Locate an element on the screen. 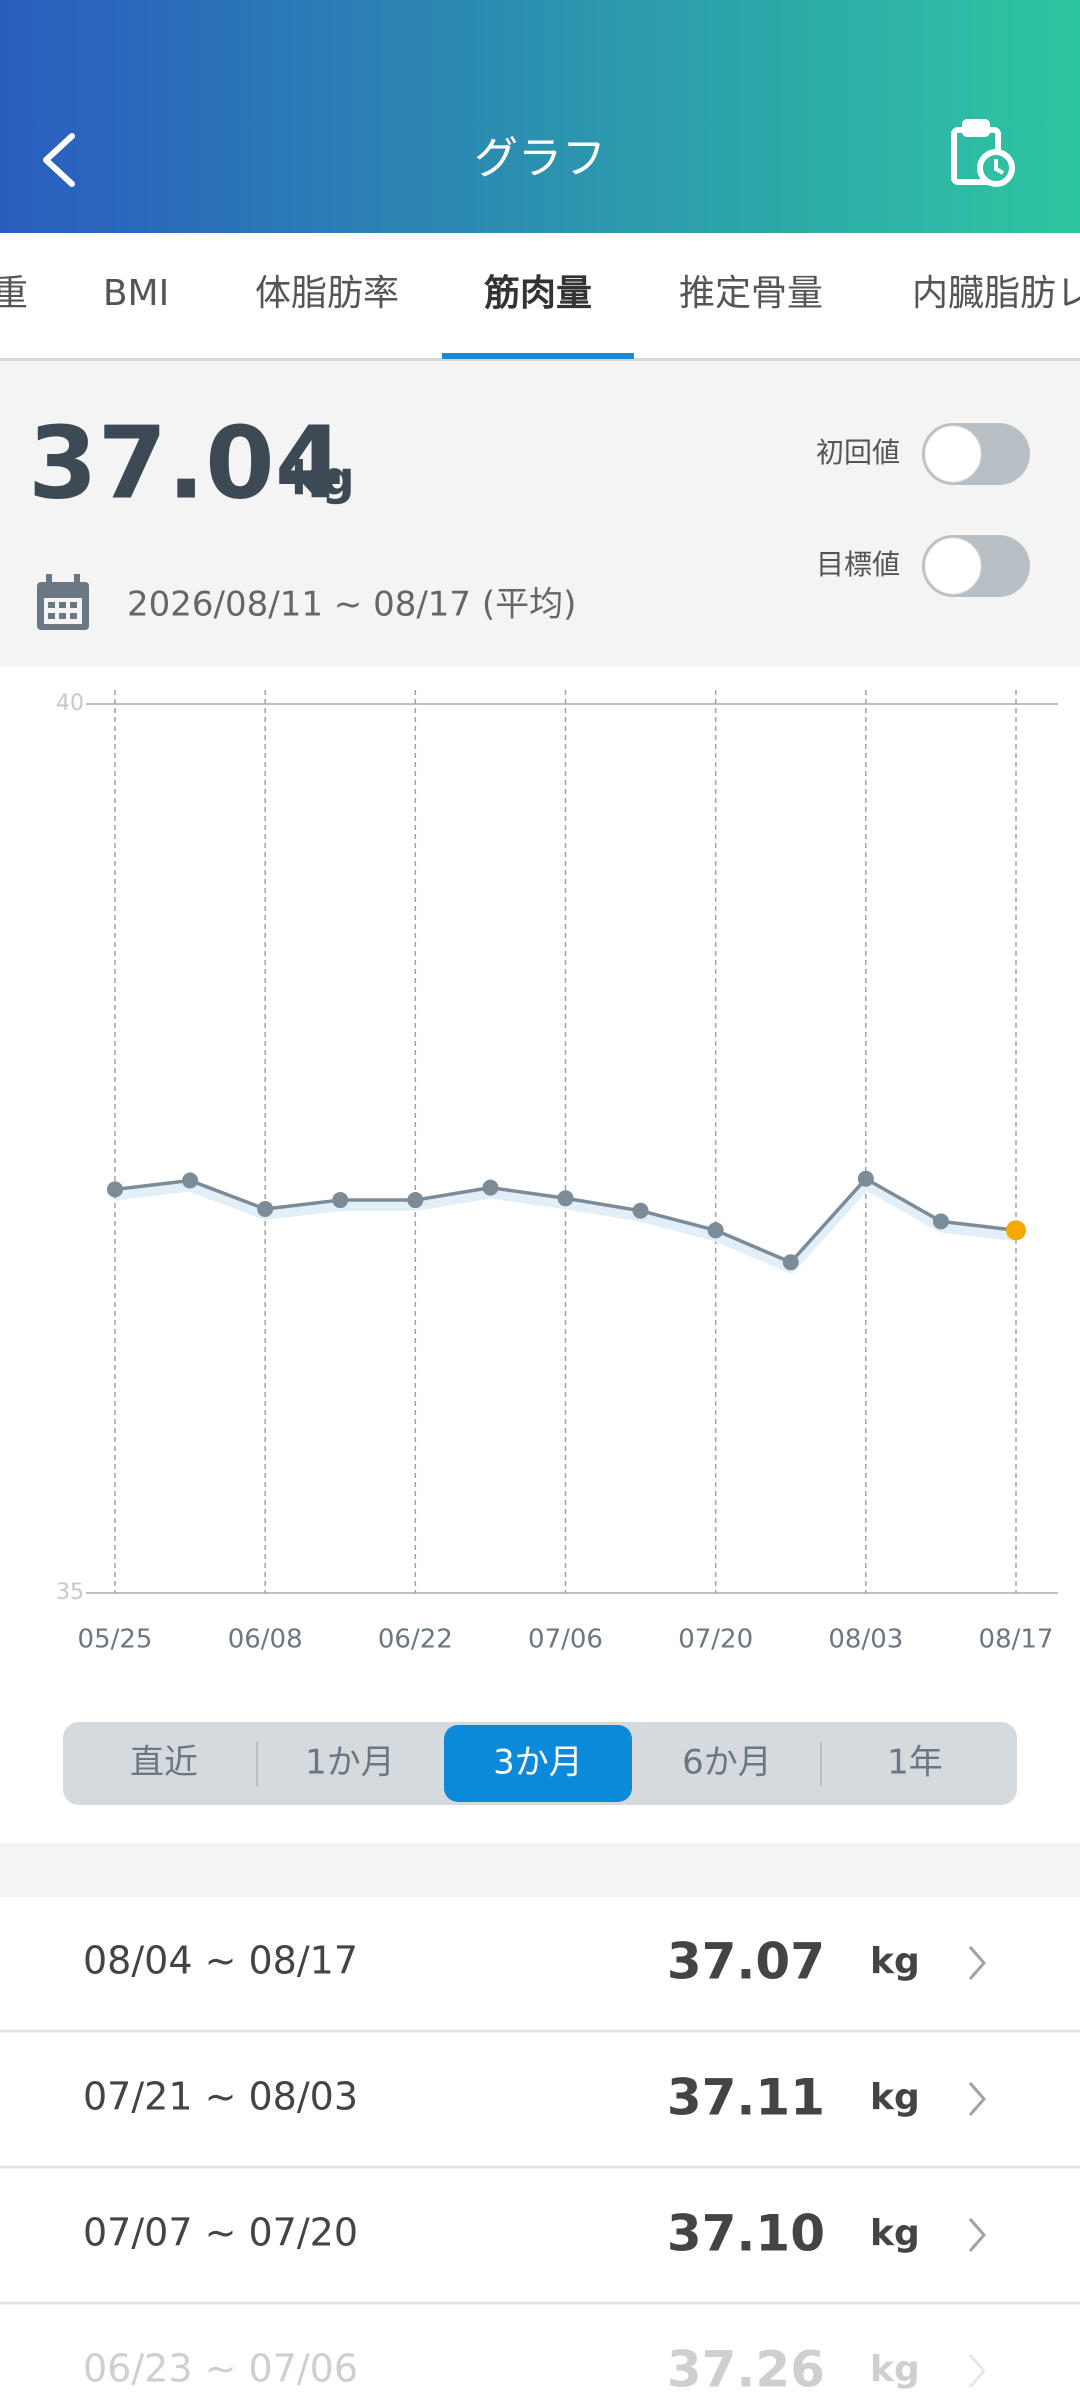 The width and height of the screenshot is (1080, 2400). row-range: 07/21 ~ 08/03 is located at coordinates (220, 2097).